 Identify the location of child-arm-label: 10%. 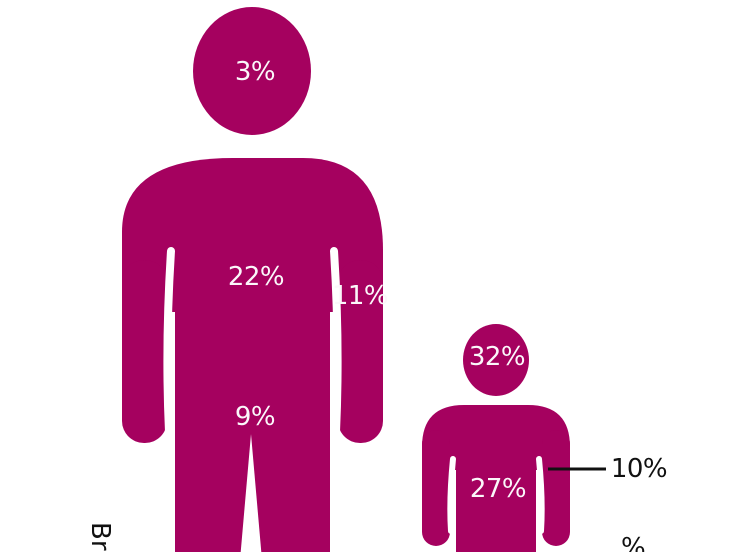
(639, 469).